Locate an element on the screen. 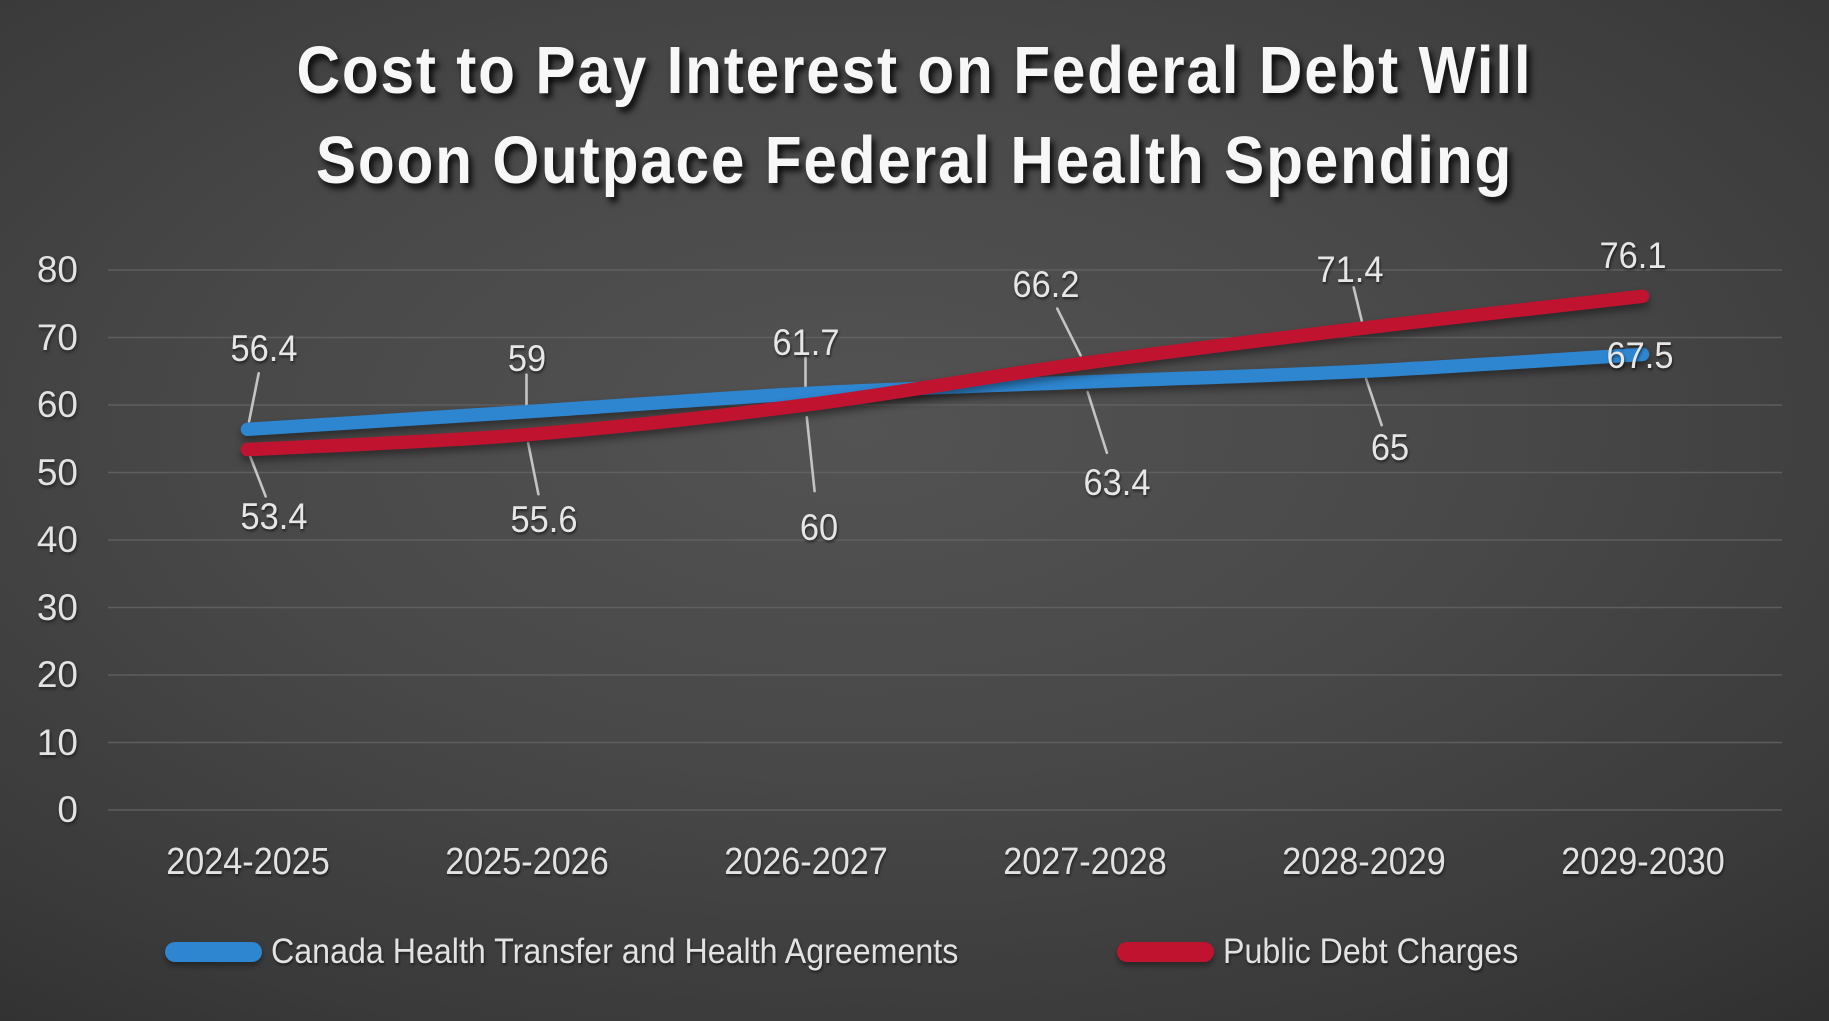 This screenshot has width=1829, height=1021. data-label-series1-point1: 55.6 is located at coordinates (543, 519).